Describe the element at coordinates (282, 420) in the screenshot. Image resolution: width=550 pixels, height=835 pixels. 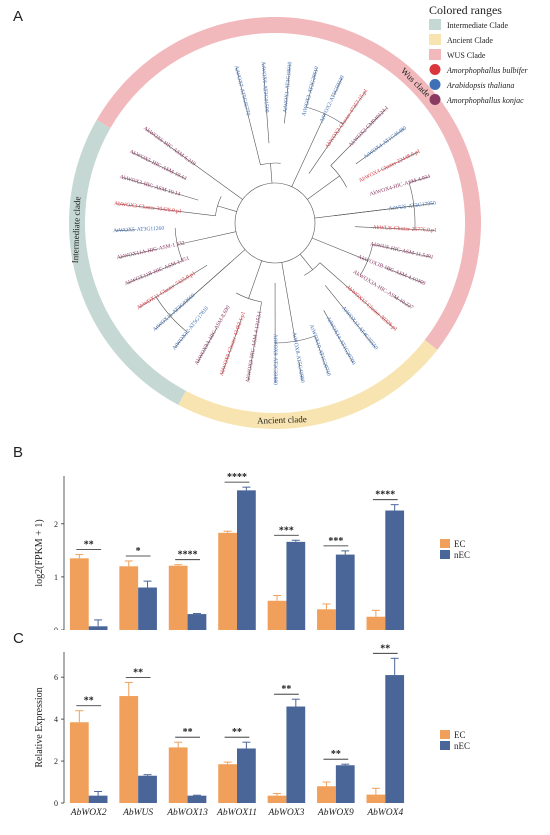
I see `clade-label: Ancient clade` at that location.